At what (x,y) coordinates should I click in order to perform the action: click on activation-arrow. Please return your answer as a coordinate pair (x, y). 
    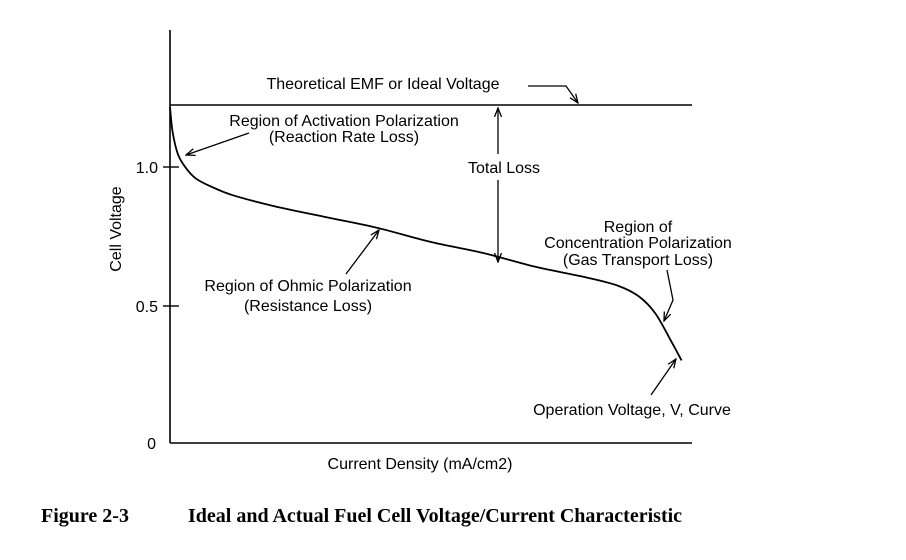
    Looking at the image, I should click on (218, 143).